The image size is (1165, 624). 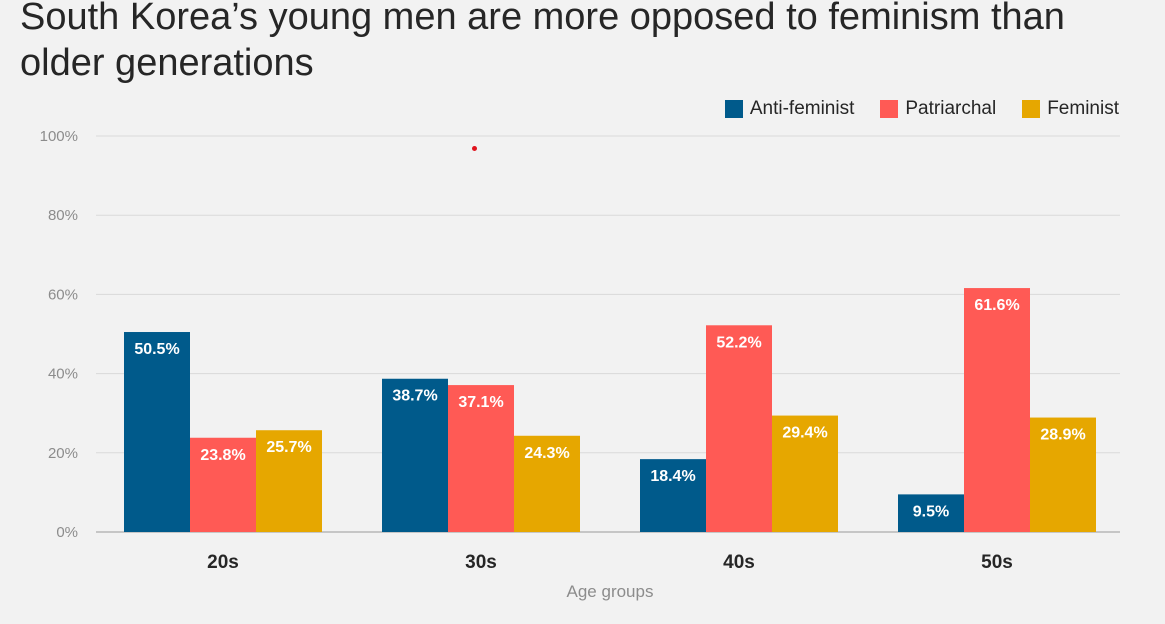 I want to click on data-label: 24.3%, so click(x=546, y=453).